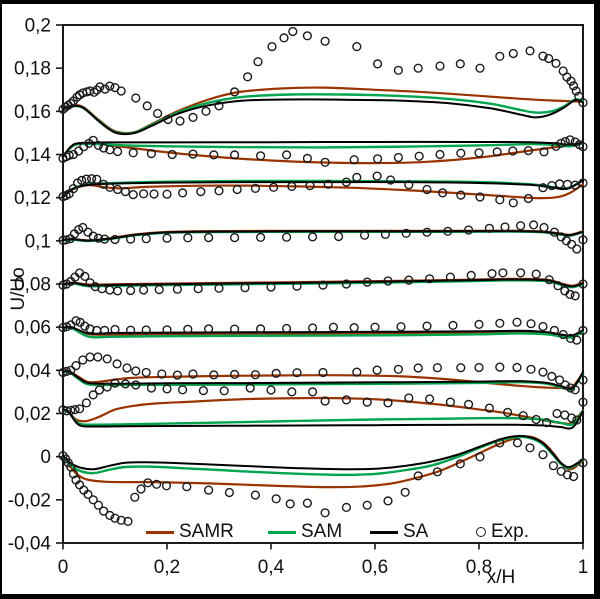 This screenshot has height=599, width=600. Describe the element at coordinates (32, 371) in the screenshot. I see `y-tick-label-0,04: 0,04` at that location.